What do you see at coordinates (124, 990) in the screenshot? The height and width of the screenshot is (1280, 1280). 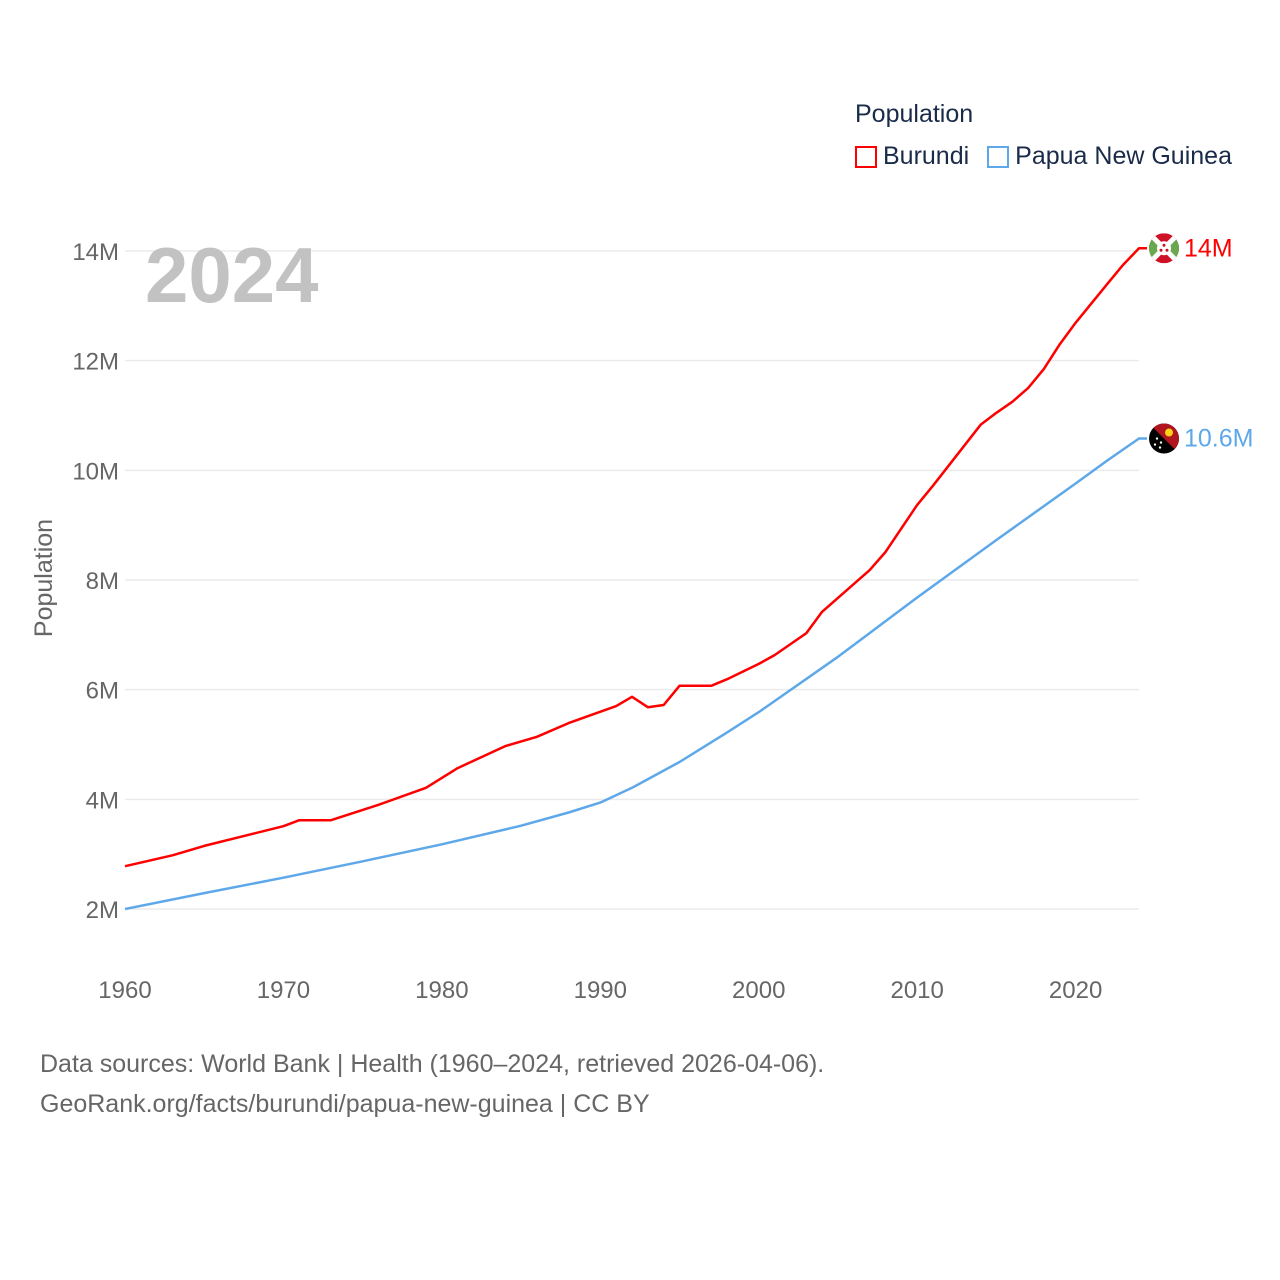 I see `x-tick-label: 1960` at bounding box center [124, 990].